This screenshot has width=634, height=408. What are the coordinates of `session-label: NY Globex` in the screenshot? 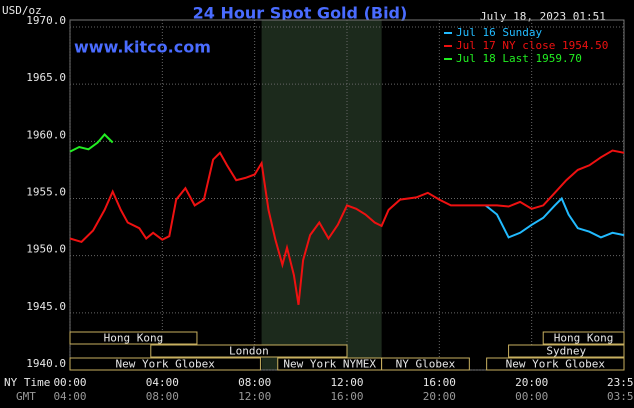 It's located at (426, 364).